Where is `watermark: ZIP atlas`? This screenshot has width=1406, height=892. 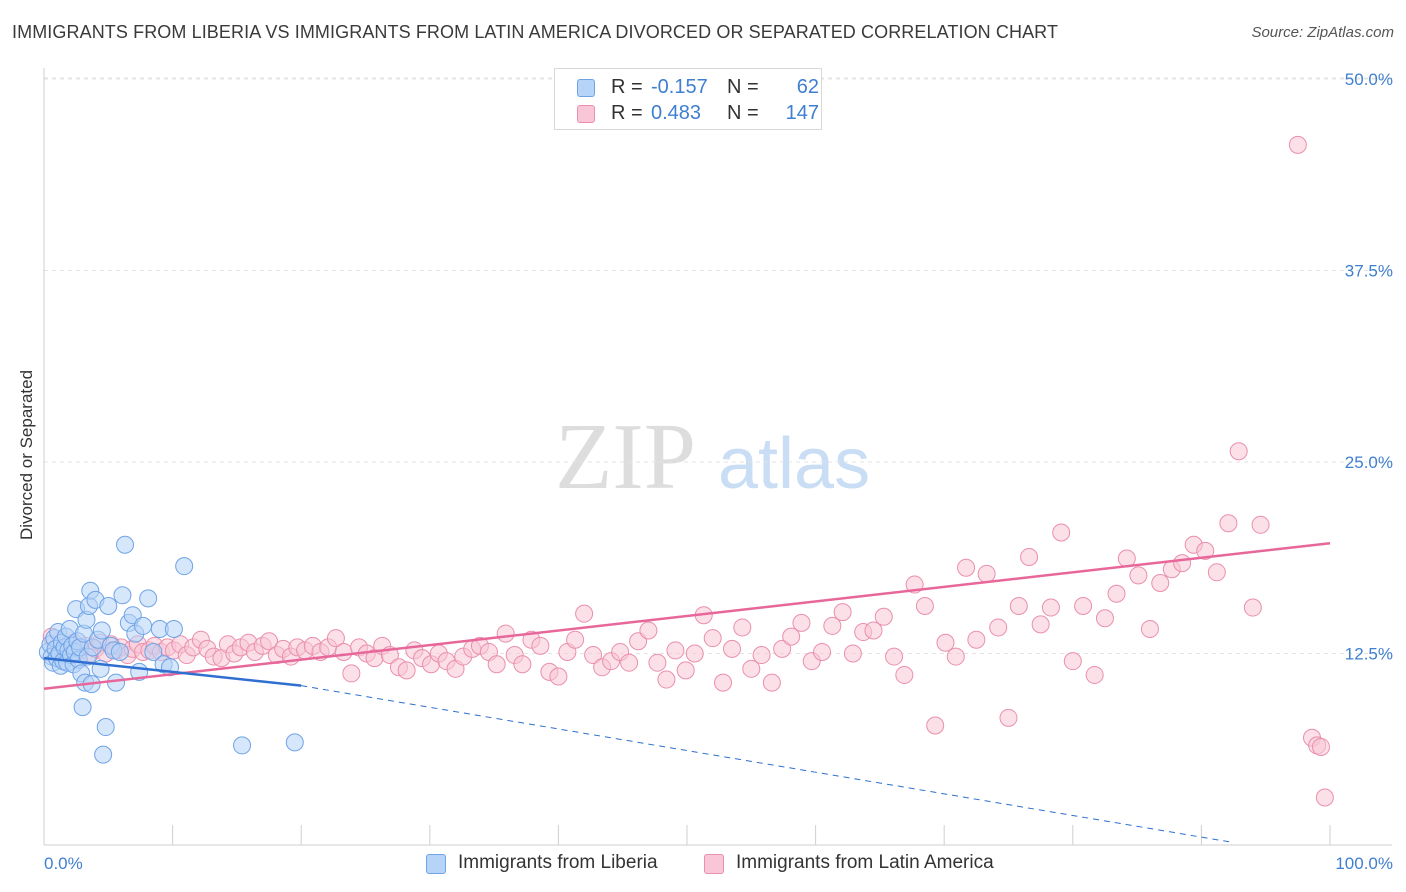
watermark: ZIP atlas is located at coordinates (712, 457).